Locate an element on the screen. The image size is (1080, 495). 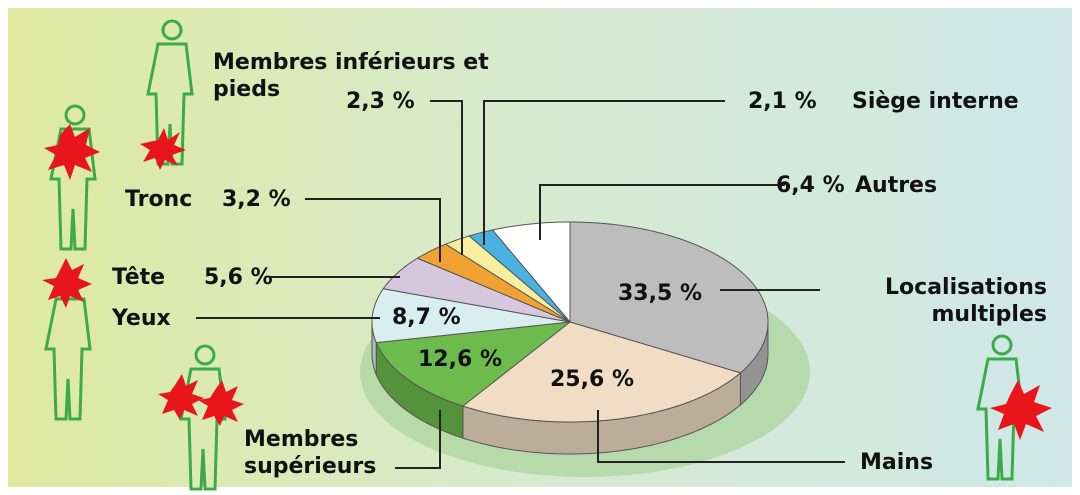
value-label: 3,2 % is located at coordinates (256, 199).